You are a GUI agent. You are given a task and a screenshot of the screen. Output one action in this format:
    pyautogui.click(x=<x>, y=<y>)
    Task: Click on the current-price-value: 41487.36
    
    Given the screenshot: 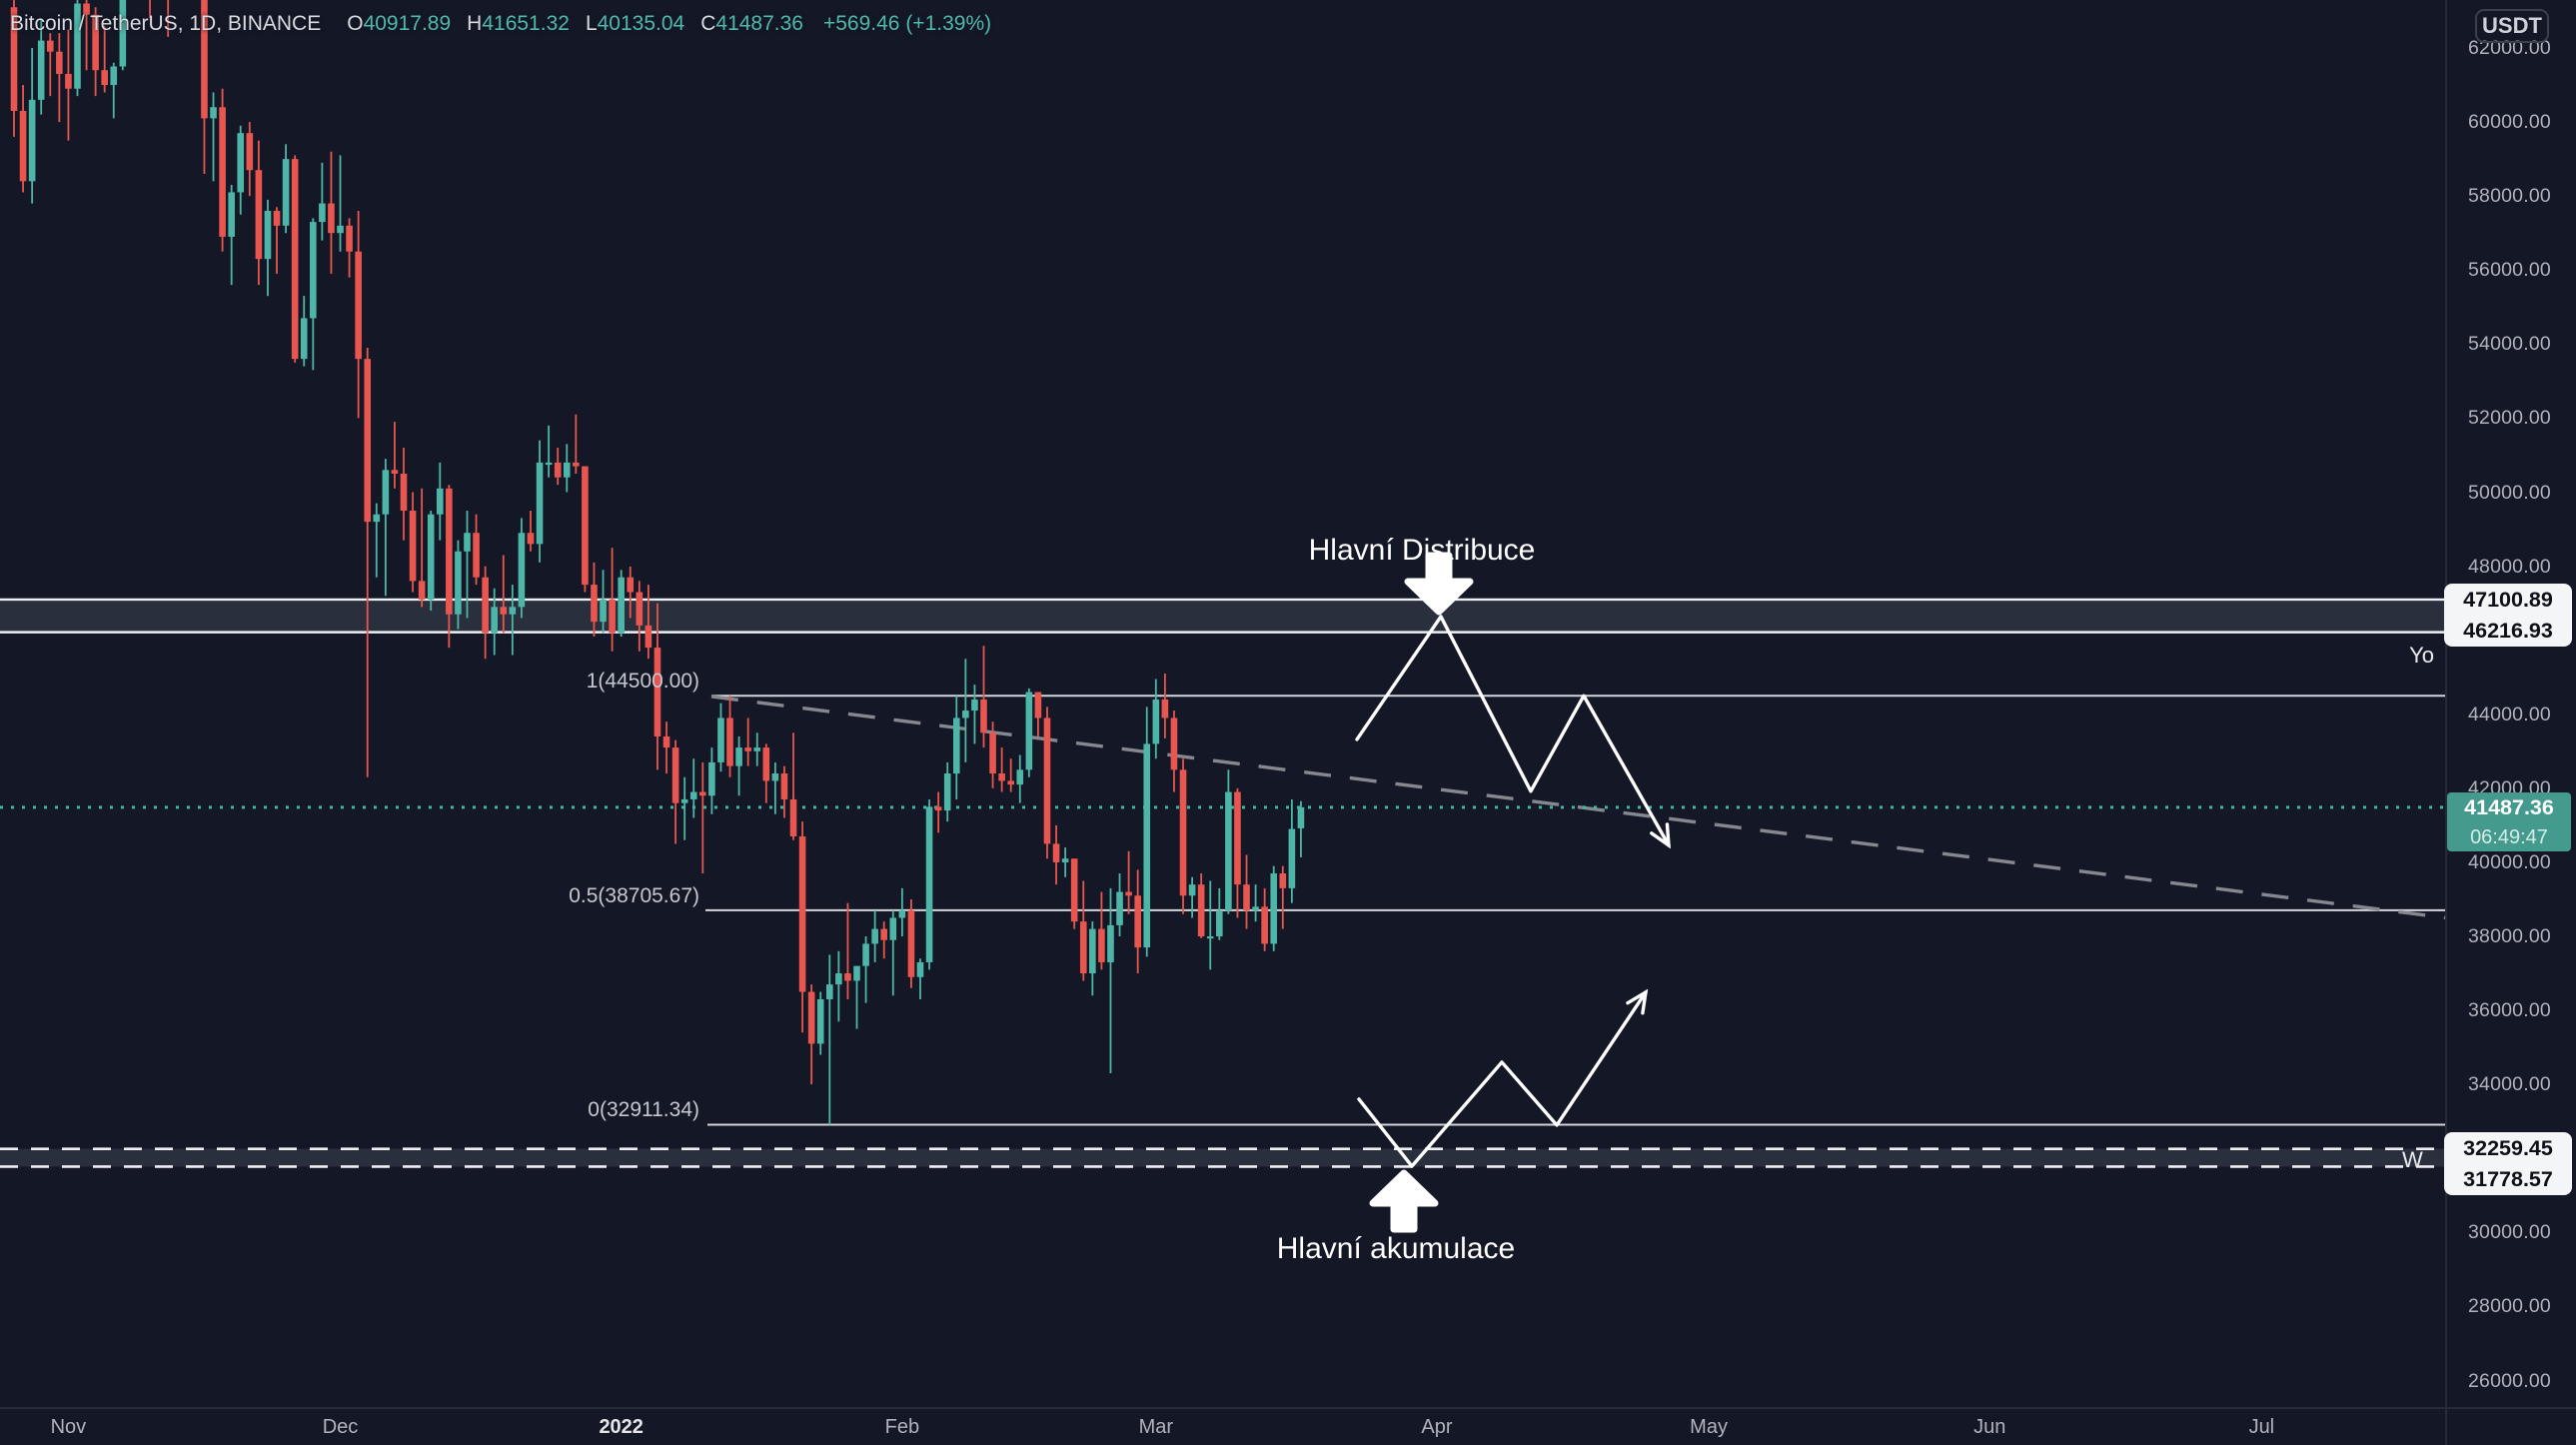 What is the action you would take?
    pyautogui.click(x=2509, y=807)
    